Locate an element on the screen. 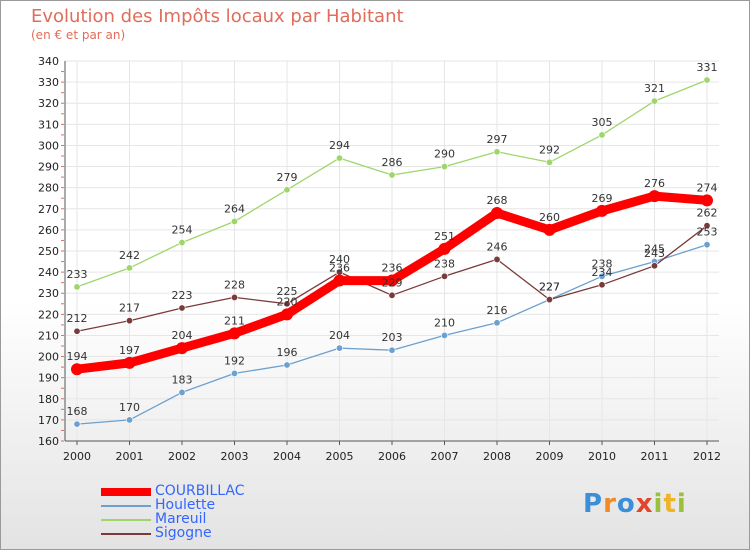 The image size is (750, 550). data-label-mareuil: 264 is located at coordinates (234, 208).